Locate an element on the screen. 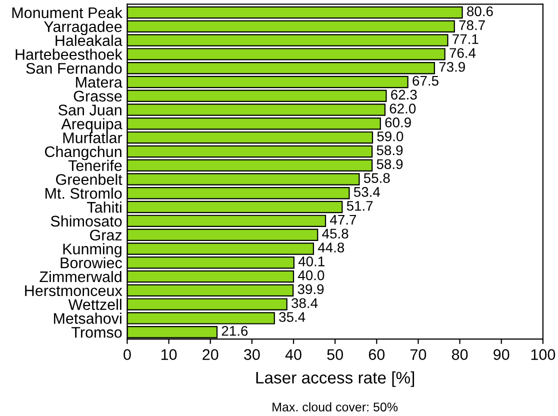 This screenshot has width=558, height=416. y-tick-label: Graz is located at coordinates (106, 235).